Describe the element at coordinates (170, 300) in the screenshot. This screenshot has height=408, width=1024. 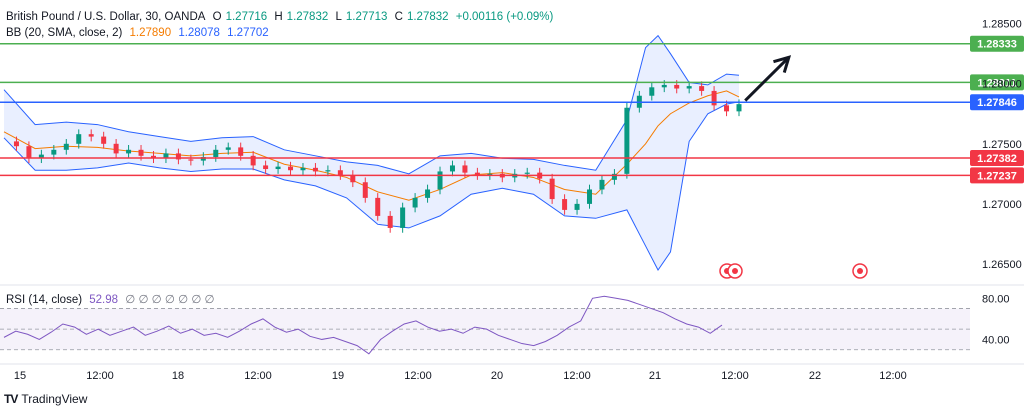
I see `rsi-placeholders: ∅ ∅ ∅ ∅ ∅ ∅ ∅` at that location.